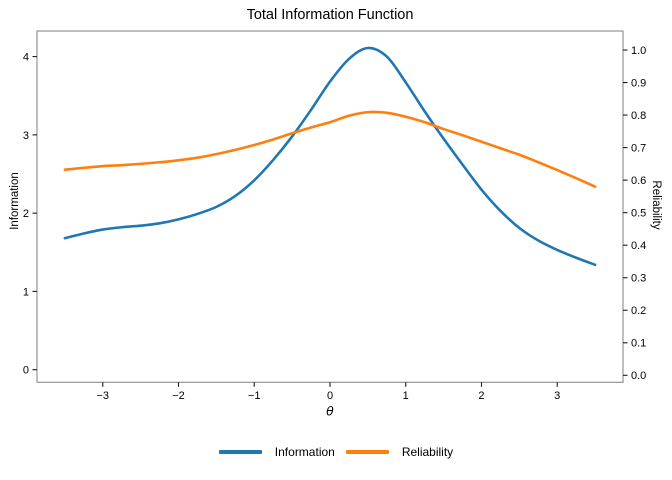 This screenshot has width=672, height=480. I want to click on y-left-tick-label: 0, so click(26, 371).